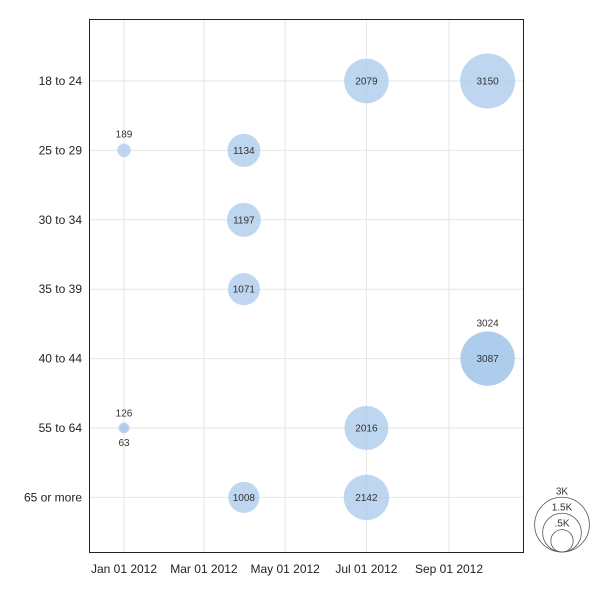 The image size is (600, 600). I want to click on y-tick-label: 35 to 39, so click(61, 289).